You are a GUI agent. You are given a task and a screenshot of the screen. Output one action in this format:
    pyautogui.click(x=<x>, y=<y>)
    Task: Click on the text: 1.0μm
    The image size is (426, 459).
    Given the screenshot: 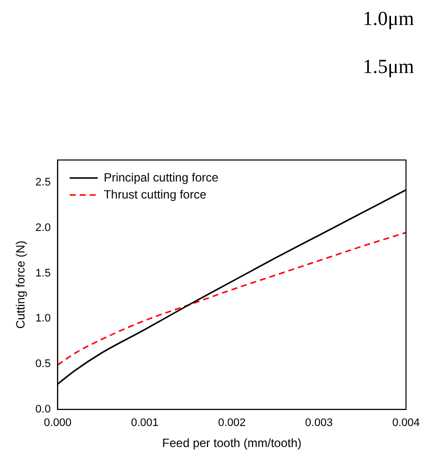 What is the action you would take?
    pyautogui.click(x=388, y=19)
    